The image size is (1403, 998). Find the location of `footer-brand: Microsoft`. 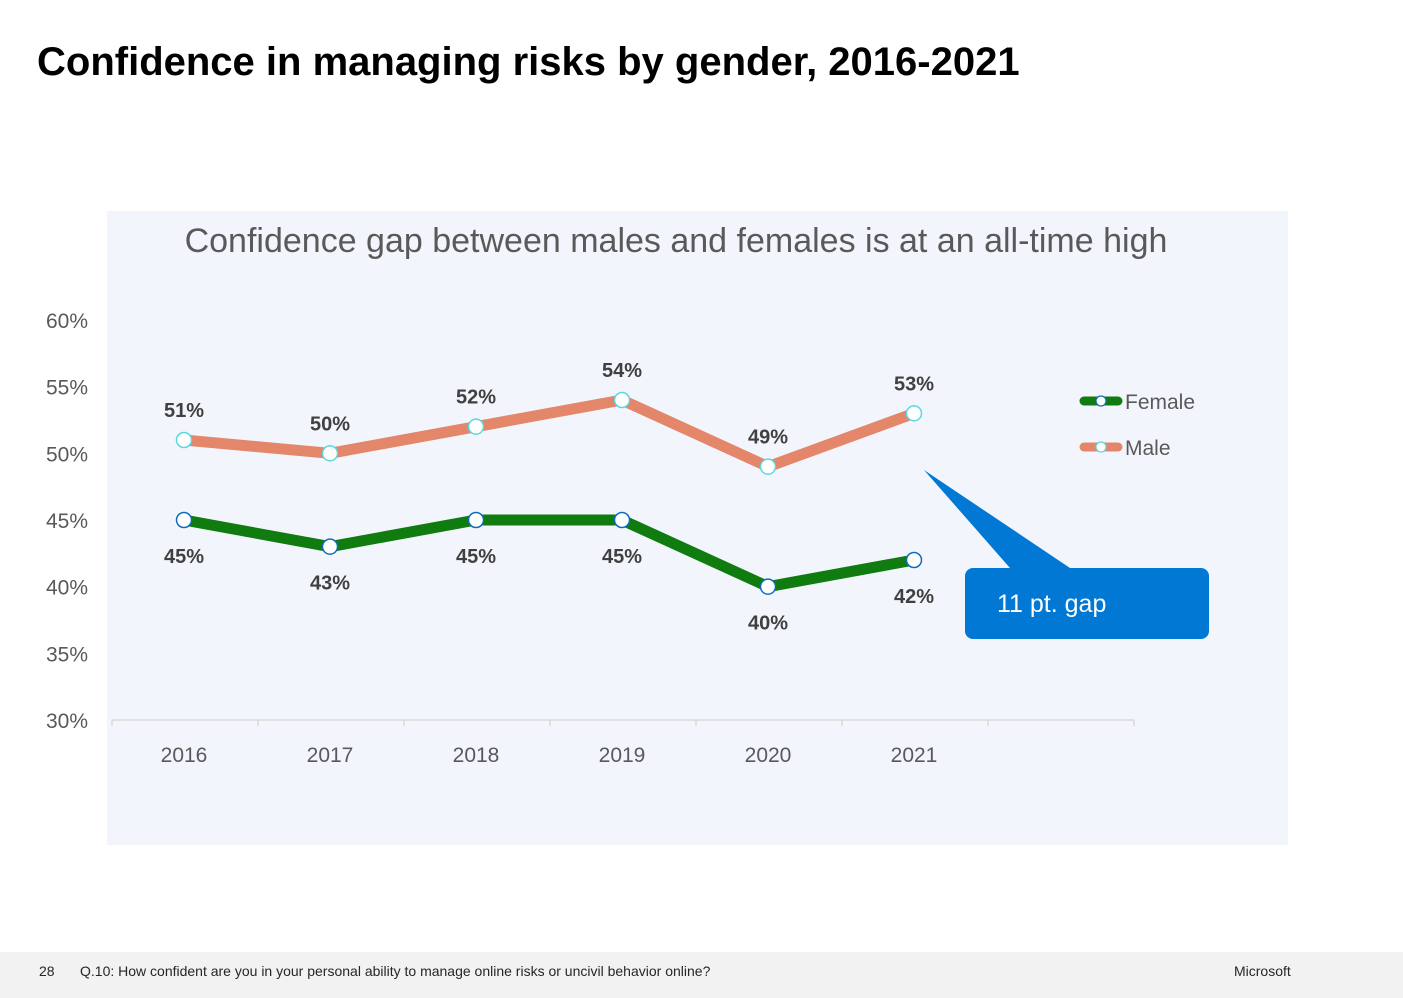

footer-brand: Microsoft is located at coordinates (1262, 971).